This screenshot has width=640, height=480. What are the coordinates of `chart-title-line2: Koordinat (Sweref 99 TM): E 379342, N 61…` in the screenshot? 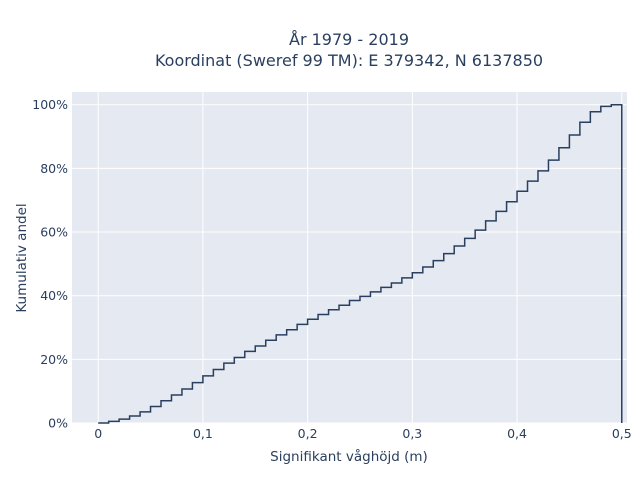 It's located at (349, 60).